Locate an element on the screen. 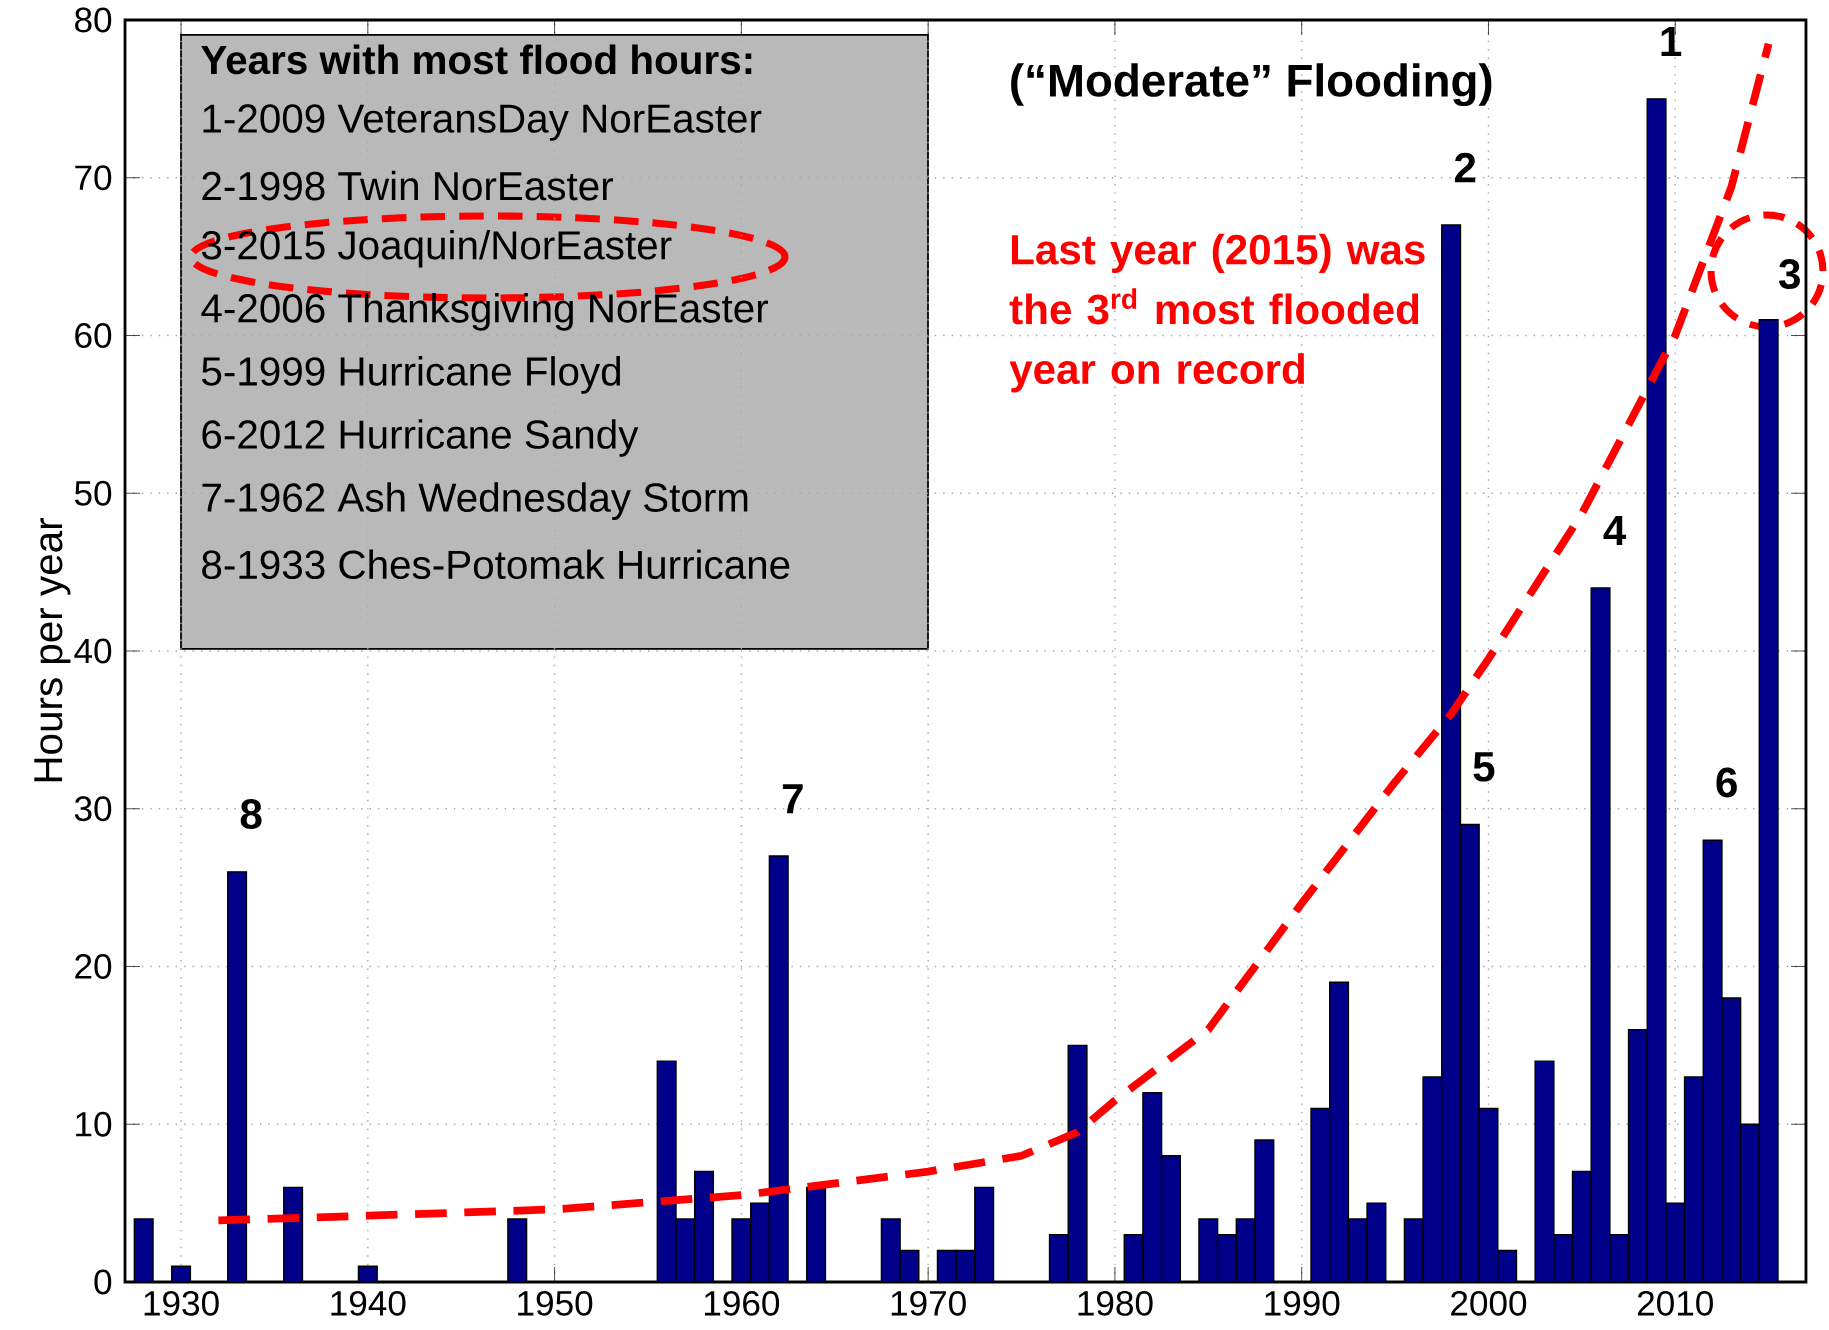  annotation: 2-1998 Twin NorEaster is located at coordinates (408, 185).